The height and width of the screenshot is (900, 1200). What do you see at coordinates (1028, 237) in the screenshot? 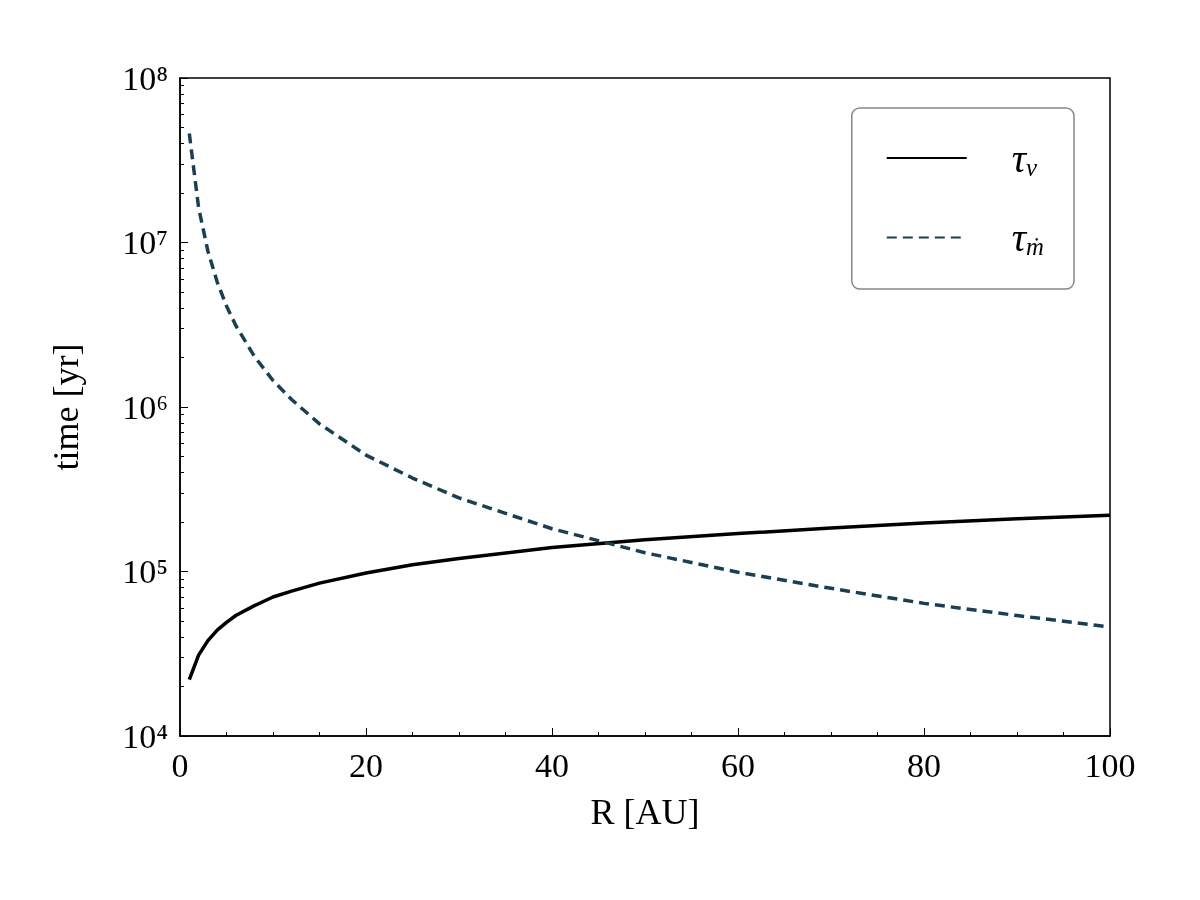
I see `legend-label: τṁ` at bounding box center [1028, 237].